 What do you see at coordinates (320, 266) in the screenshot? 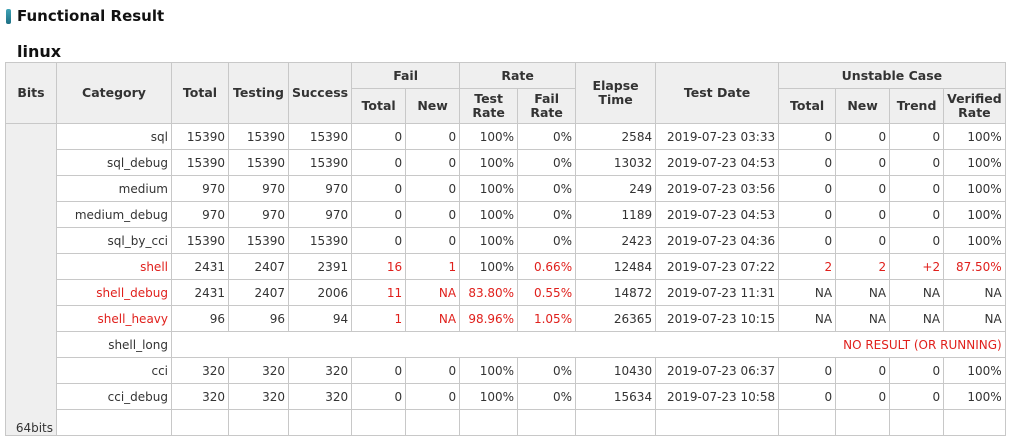
I see `cell-success: 2391` at bounding box center [320, 266].